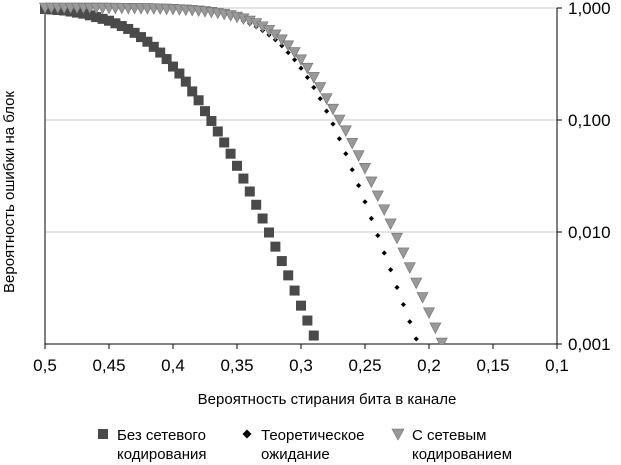 The width and height of the screenshot is (621, 465). What do you see at coordinates (557, 365) in the screenshot?
I see `x-tick-label: 0,1` at bounding box center [557, 365].